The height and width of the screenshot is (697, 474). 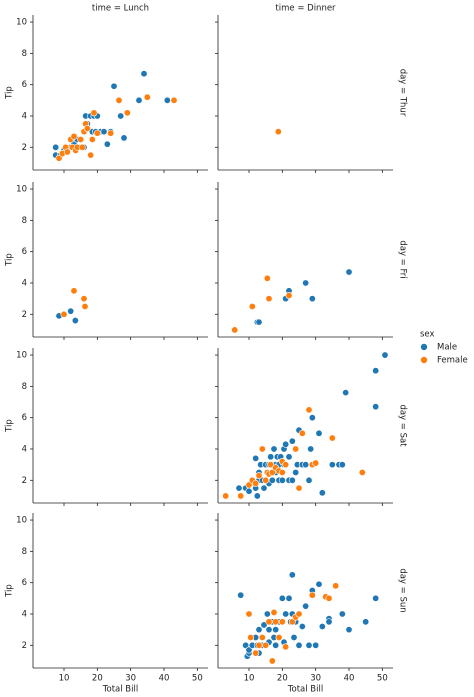 What do you see at coordinates (403, 93) in the screenshot?
I see `row-title: day = Thur` at bounding box center [403, 93].